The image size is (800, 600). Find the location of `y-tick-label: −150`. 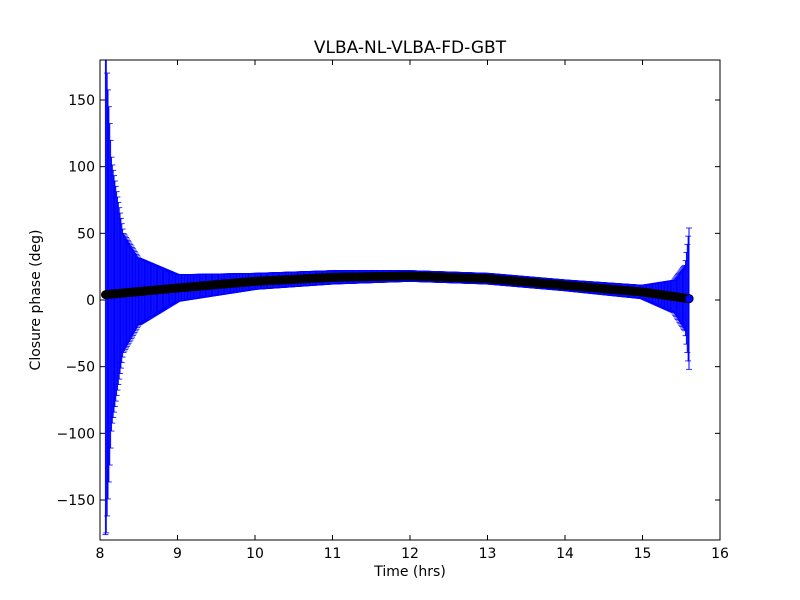

y-tick-label: −150 is located at coordinates (76, 501).